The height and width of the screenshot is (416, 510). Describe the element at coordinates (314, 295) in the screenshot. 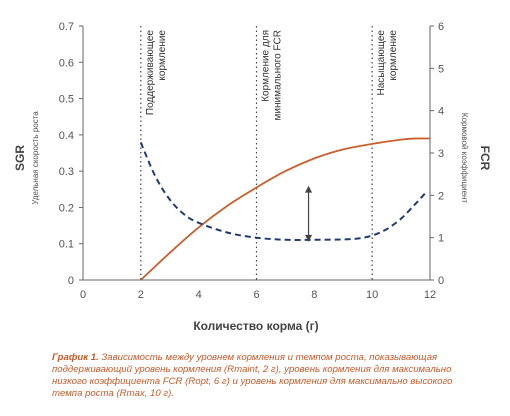

I see `x-tick-label: 8` at that location.